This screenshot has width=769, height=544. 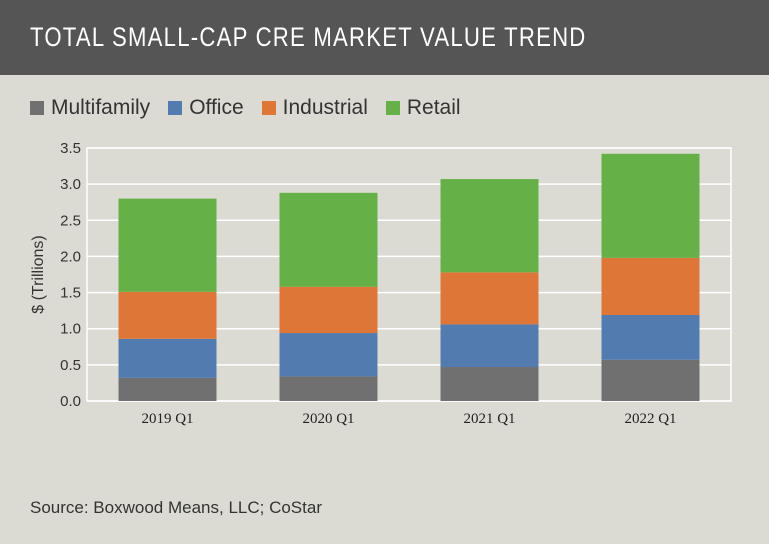 I want to click on title-bar: TOTAL SMALL-CAP CRE MARKET VALUE TREND, so click(x=384, y=37).